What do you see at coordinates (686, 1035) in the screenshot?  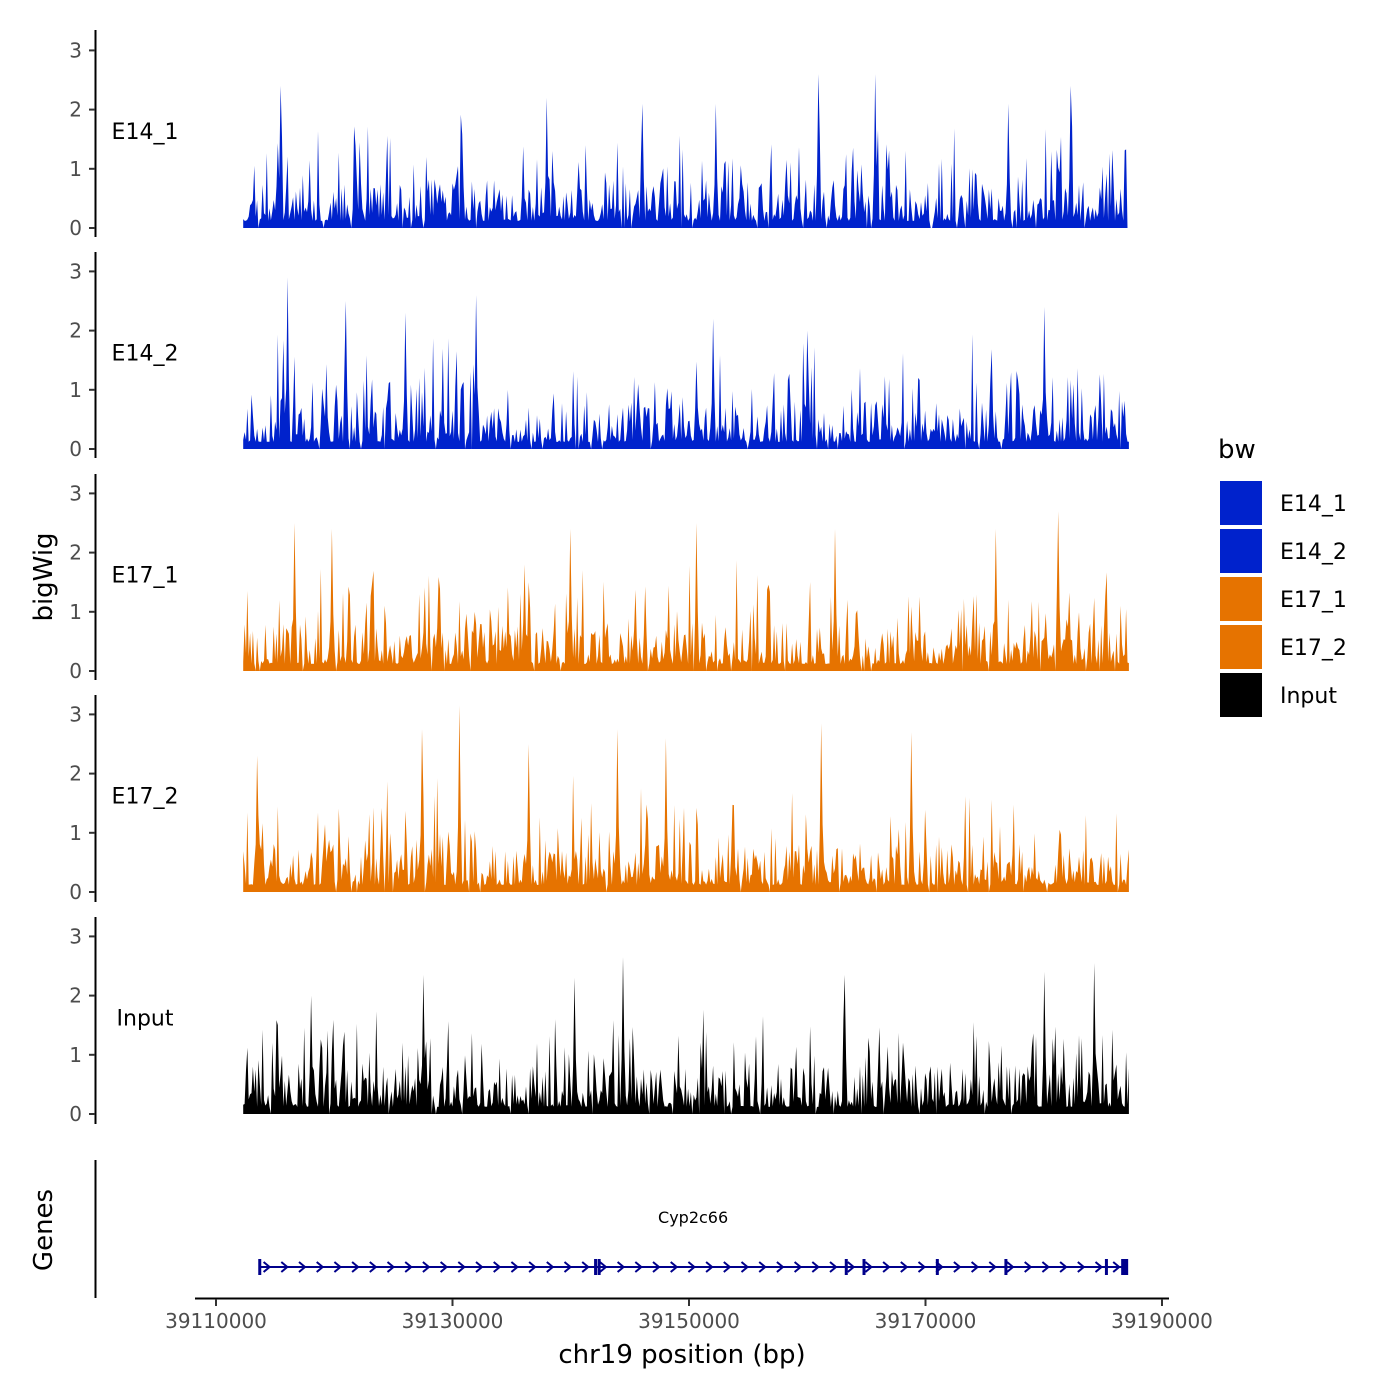 I see `signal-area-Input` at bounding box center [686, 1035].